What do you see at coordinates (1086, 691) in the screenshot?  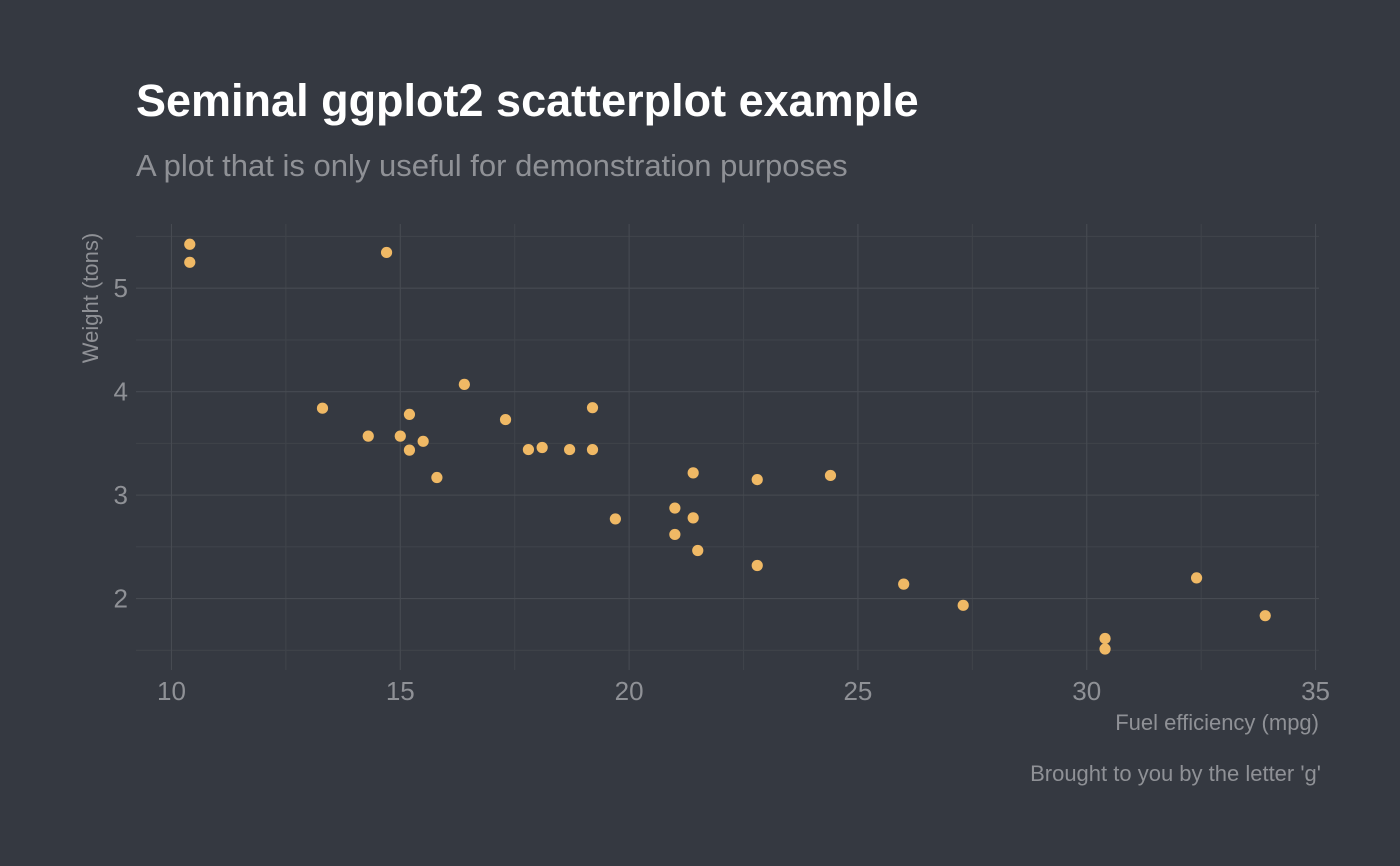 I see `x-tick-label: 30` at bounding box center [1086, 691].